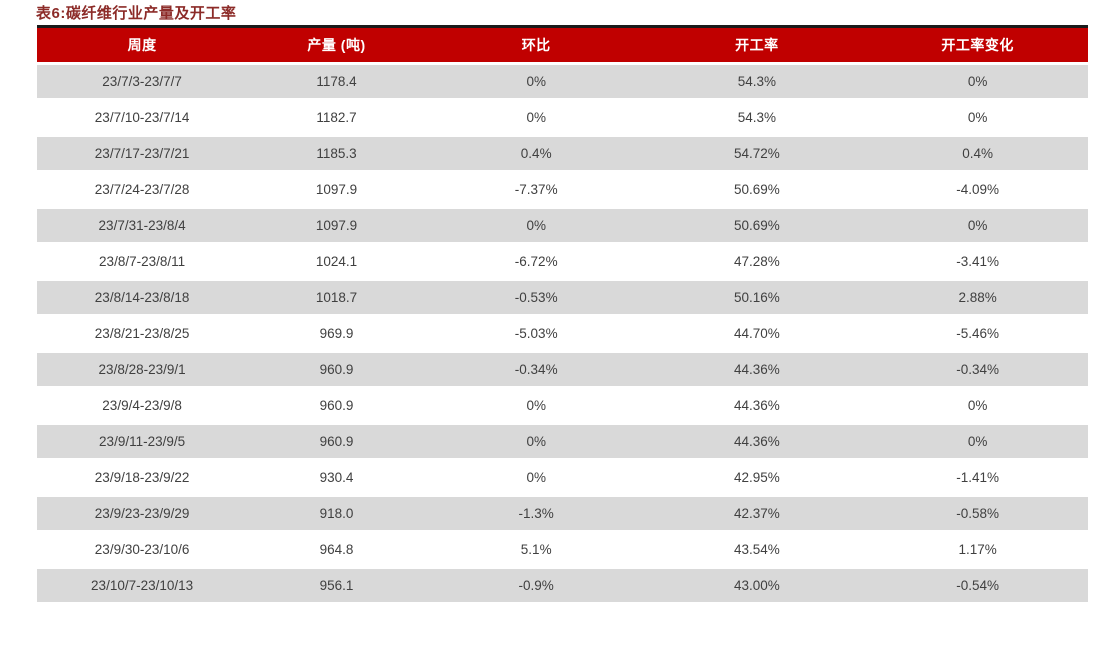 This screenshot has width=1120, height=656. I want to click on table-row: 23/7/24-23/7/28 1097.9 -7.37% 50.69% -4.09%, so click(562, 190).